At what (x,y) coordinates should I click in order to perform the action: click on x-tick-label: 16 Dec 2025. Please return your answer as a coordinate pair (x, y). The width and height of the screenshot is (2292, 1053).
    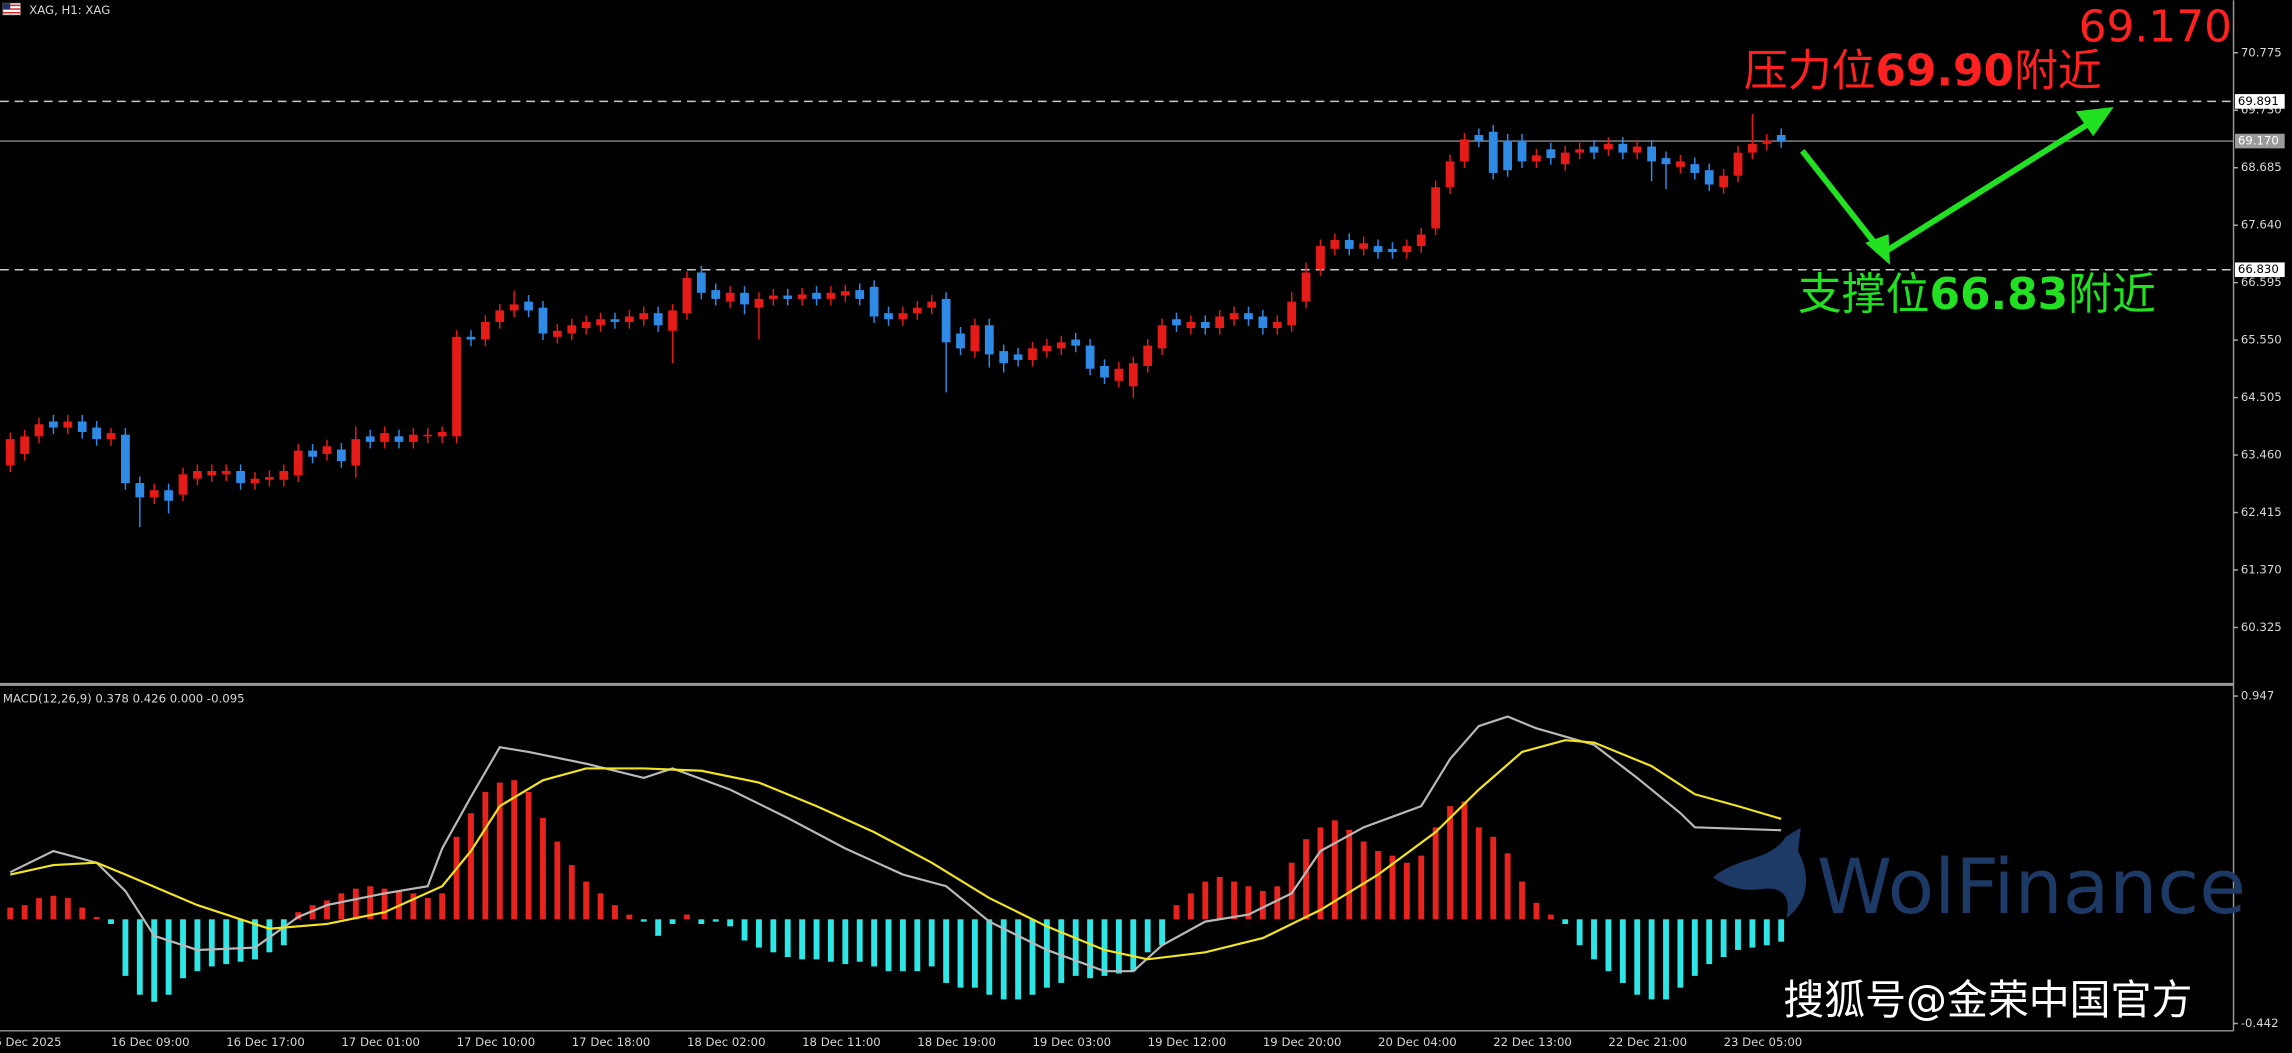
    Looking at the image, I should click on (31, 1042).